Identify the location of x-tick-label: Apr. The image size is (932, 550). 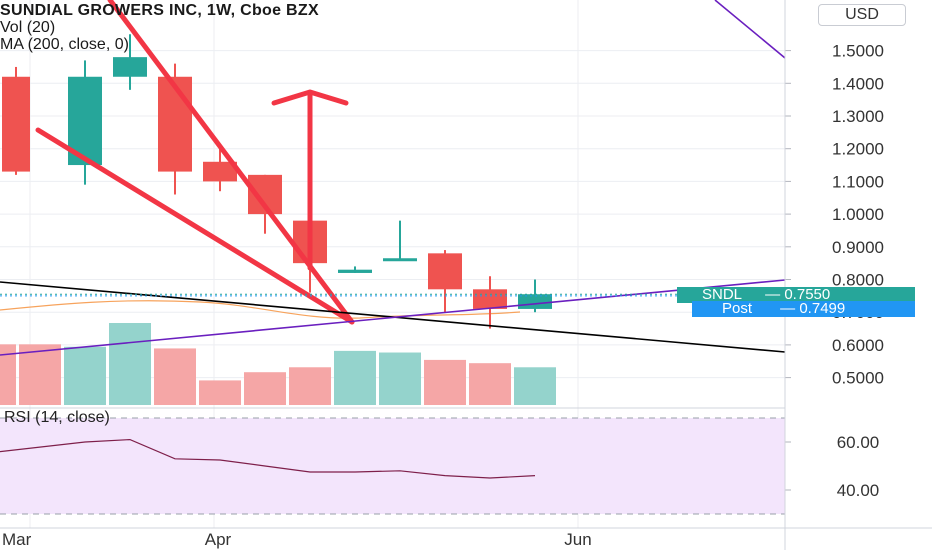
(218, 539).